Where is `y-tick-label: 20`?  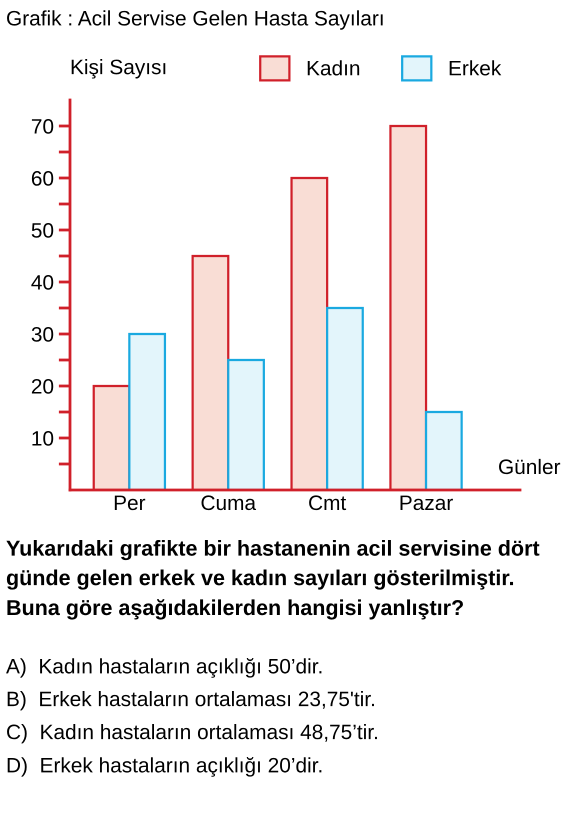 y-tick-label: 20 is located at coordinates (43, 386).